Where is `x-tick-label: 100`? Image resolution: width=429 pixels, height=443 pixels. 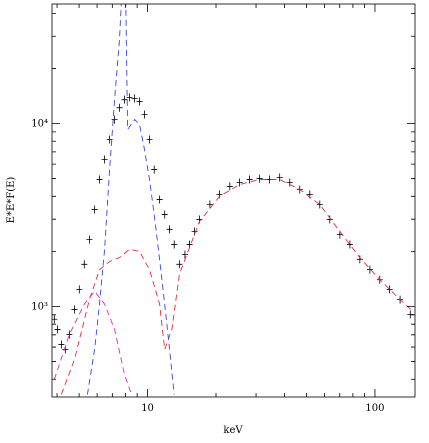
x-tick-label: 100 is located at coordinates (374, 408).